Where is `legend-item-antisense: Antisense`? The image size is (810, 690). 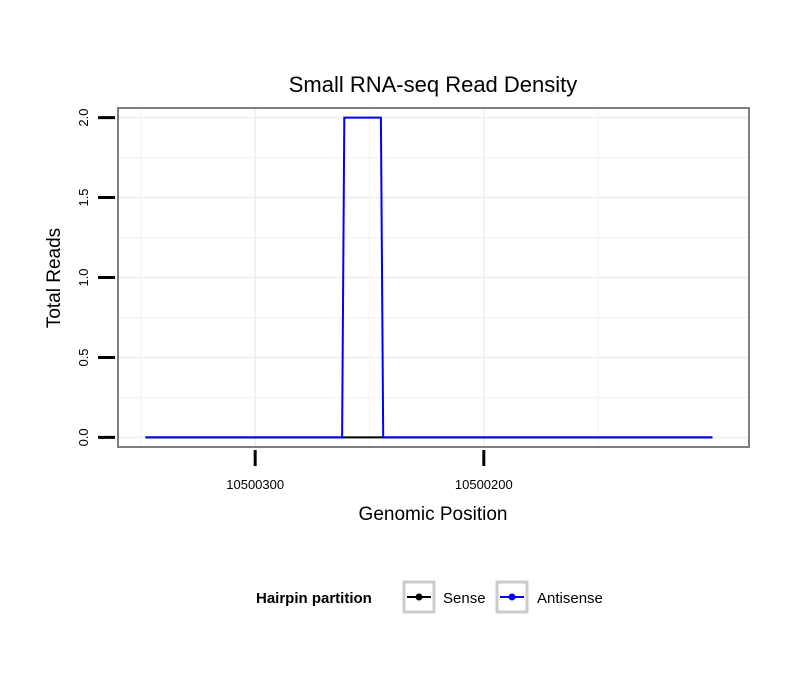 legend-item-antisense: Antisense is located at coordinates (549, 597).